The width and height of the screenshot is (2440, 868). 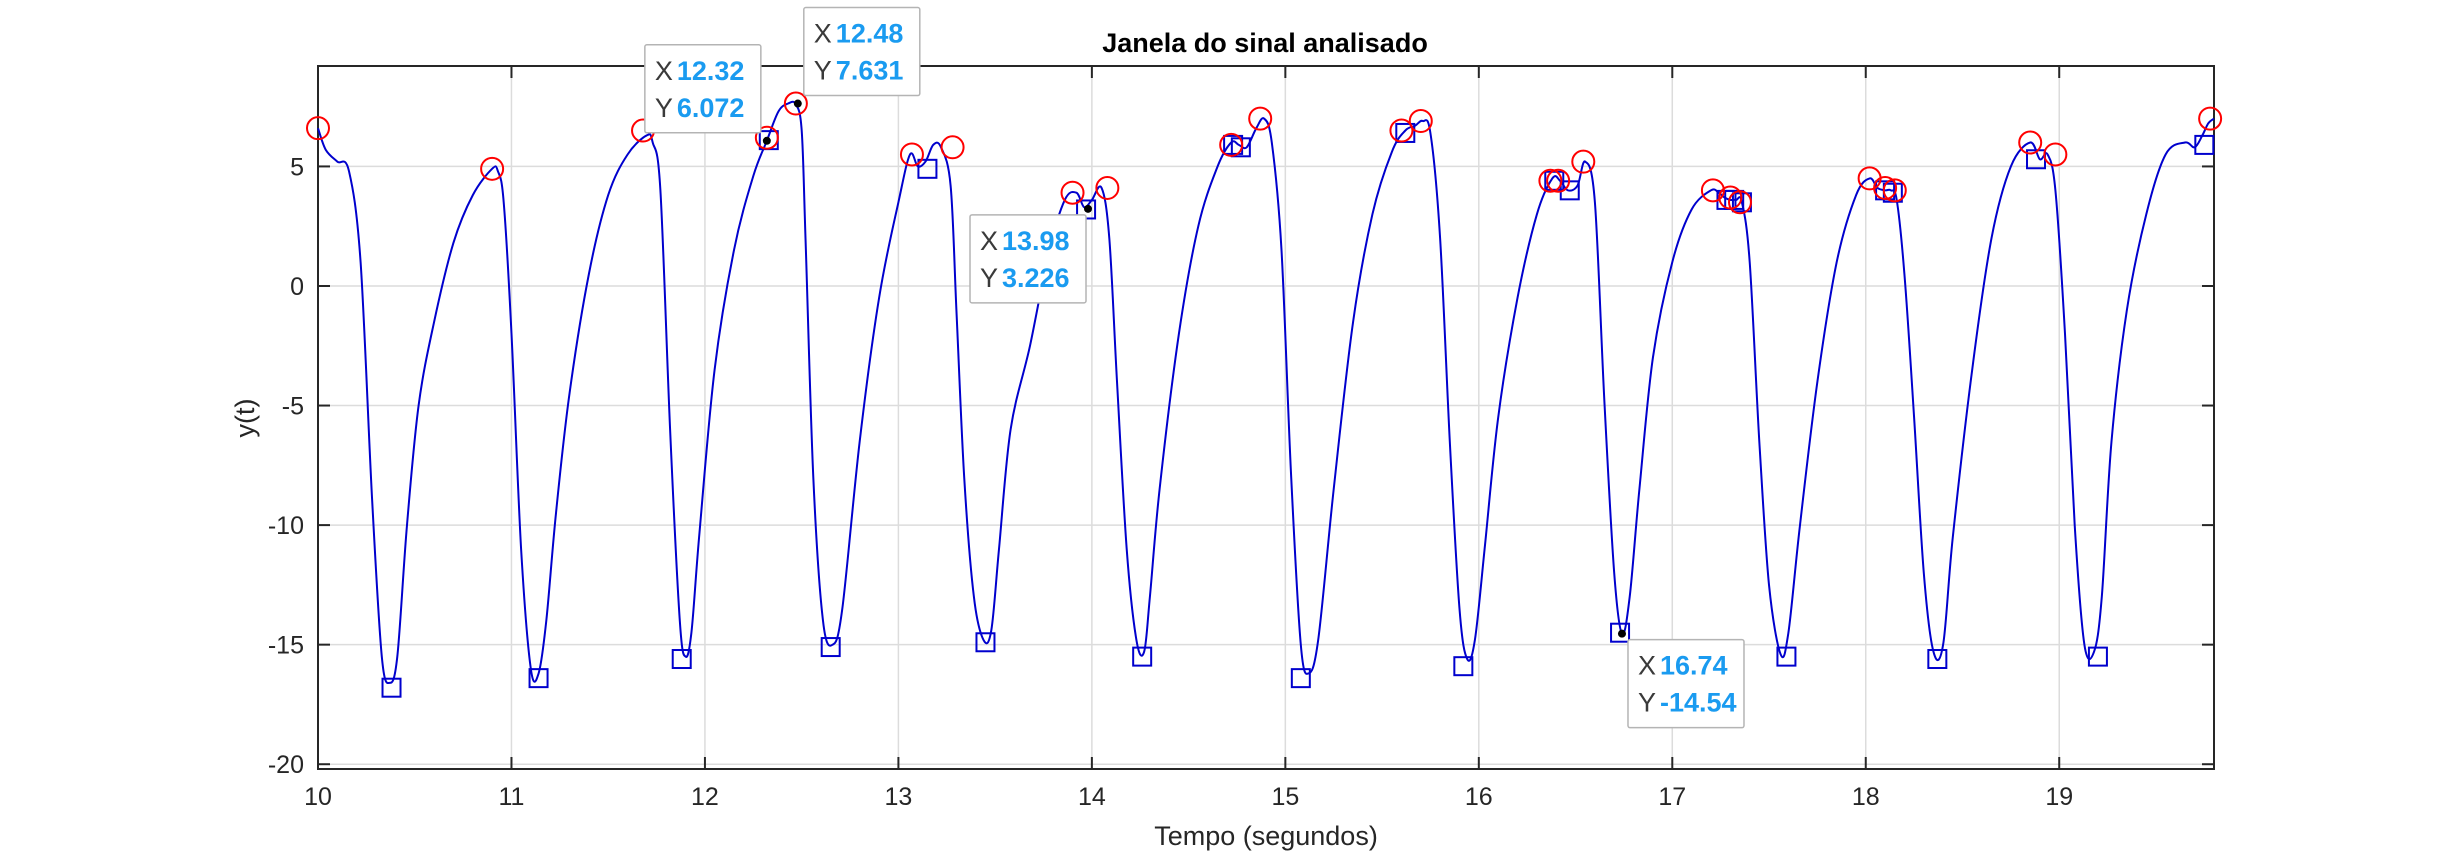 What do you see at coordinates (318, 797) in the screenshot?
I see `x-tick-label: 10` at bounding box center [318, 797].